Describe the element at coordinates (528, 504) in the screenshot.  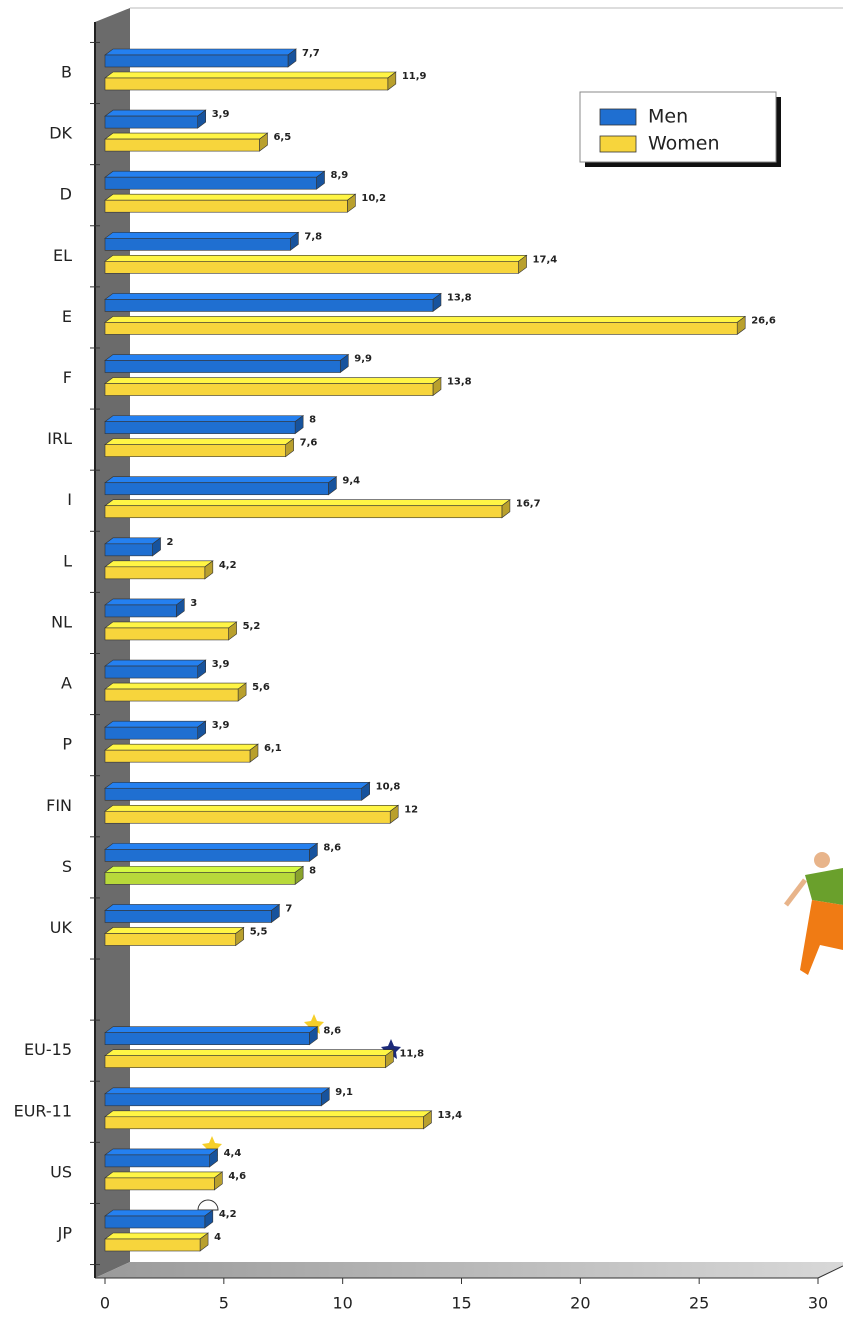
I see `value-label: 16,7` at that location.